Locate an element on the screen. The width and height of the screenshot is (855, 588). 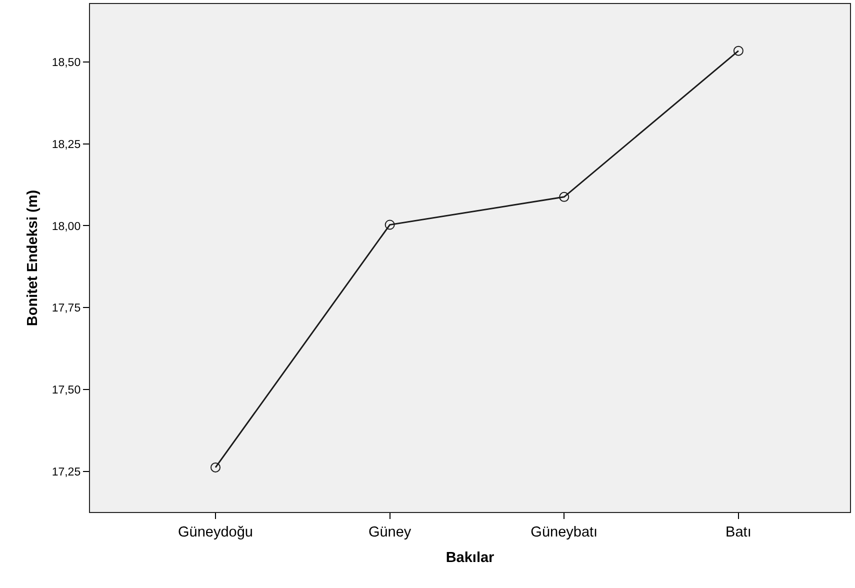
y-tick-label: 17,50 is located at coordinates (66, 390).